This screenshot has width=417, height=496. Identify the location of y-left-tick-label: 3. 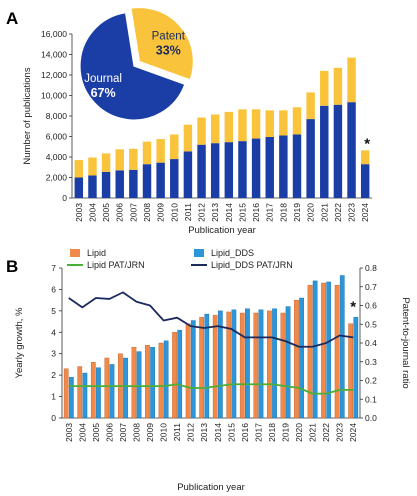
(53, 354).